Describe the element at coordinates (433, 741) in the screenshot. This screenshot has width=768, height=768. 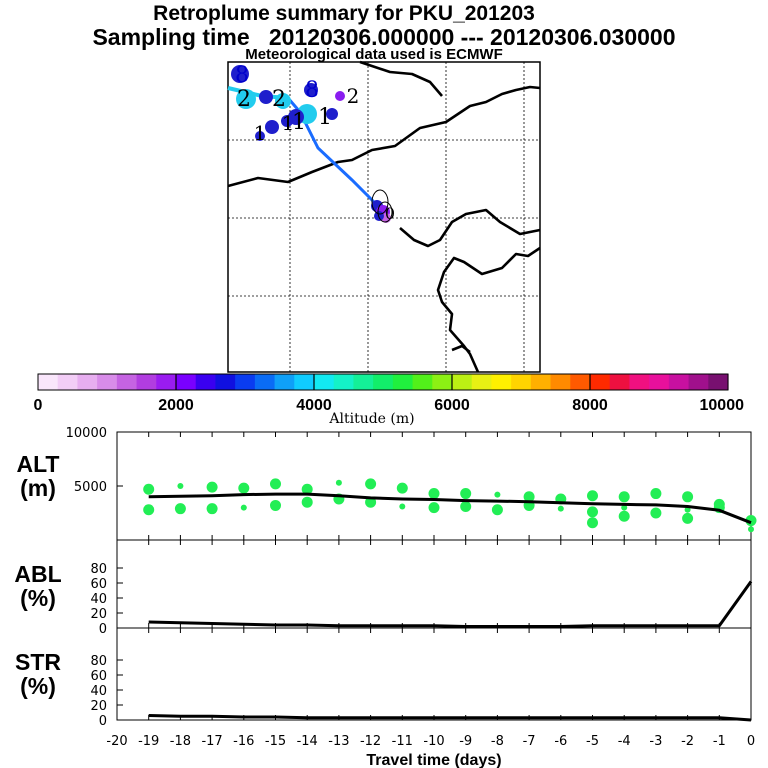
I see `x-tick-label: -10` at that location.